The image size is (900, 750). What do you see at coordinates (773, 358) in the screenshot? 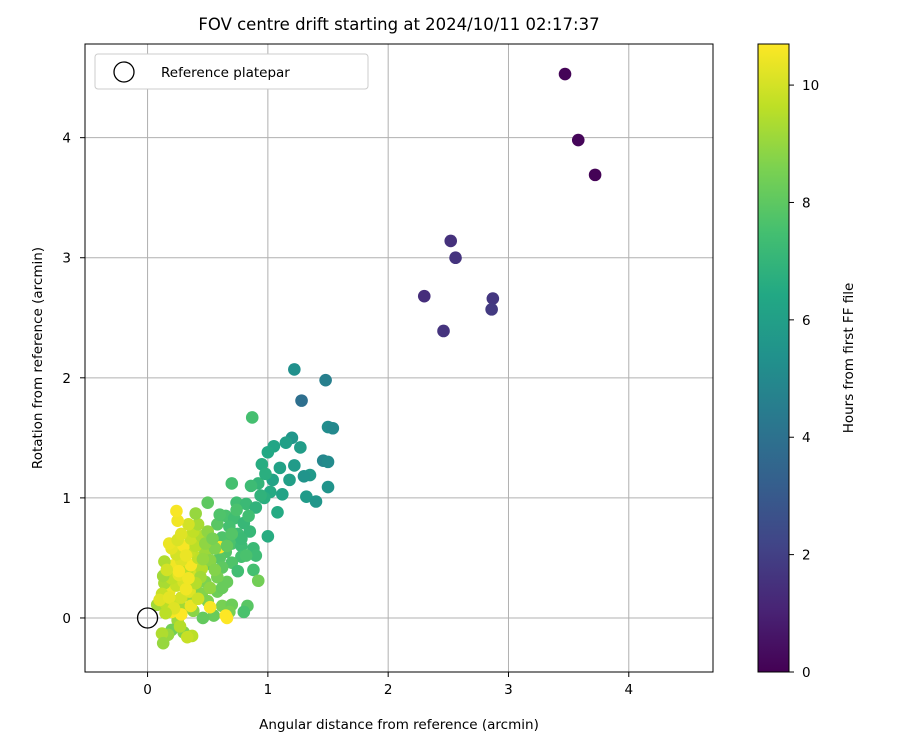
I see `colorbar-gradient` at bounding box center [773, 358].